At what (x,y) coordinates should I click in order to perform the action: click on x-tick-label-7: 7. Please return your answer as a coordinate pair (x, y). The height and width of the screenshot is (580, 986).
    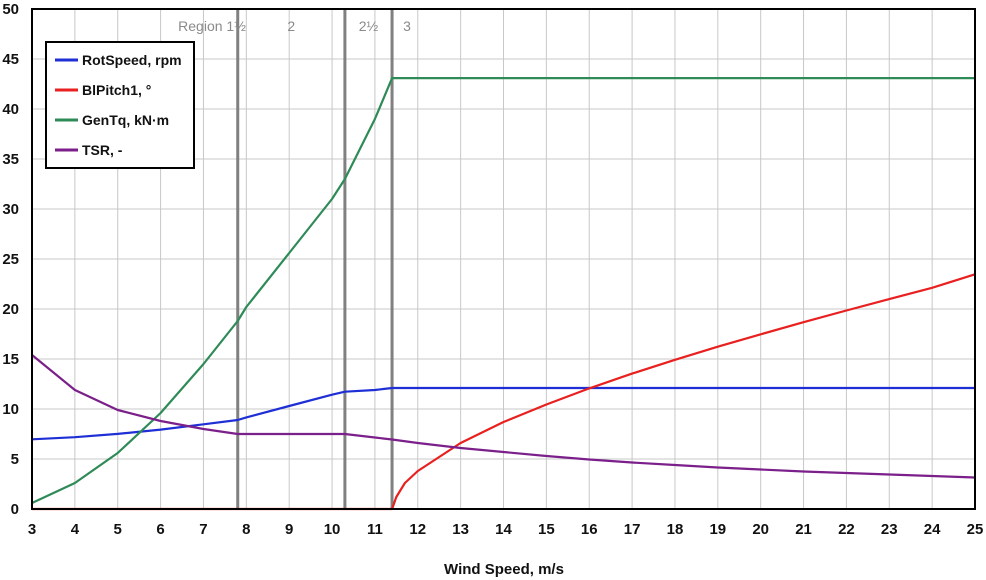
    Looking at the image, I should click on (203, 529).